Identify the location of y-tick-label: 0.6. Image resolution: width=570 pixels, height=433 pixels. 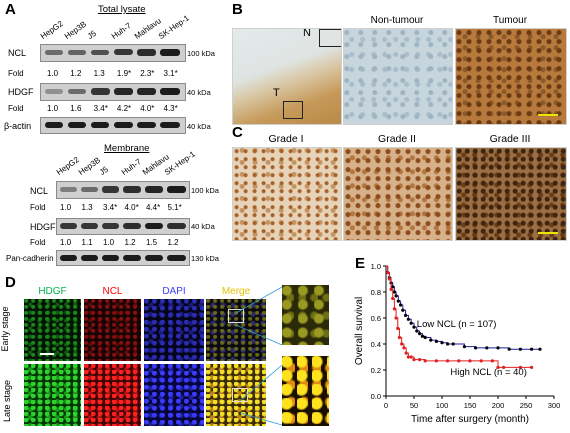
(376, 318).